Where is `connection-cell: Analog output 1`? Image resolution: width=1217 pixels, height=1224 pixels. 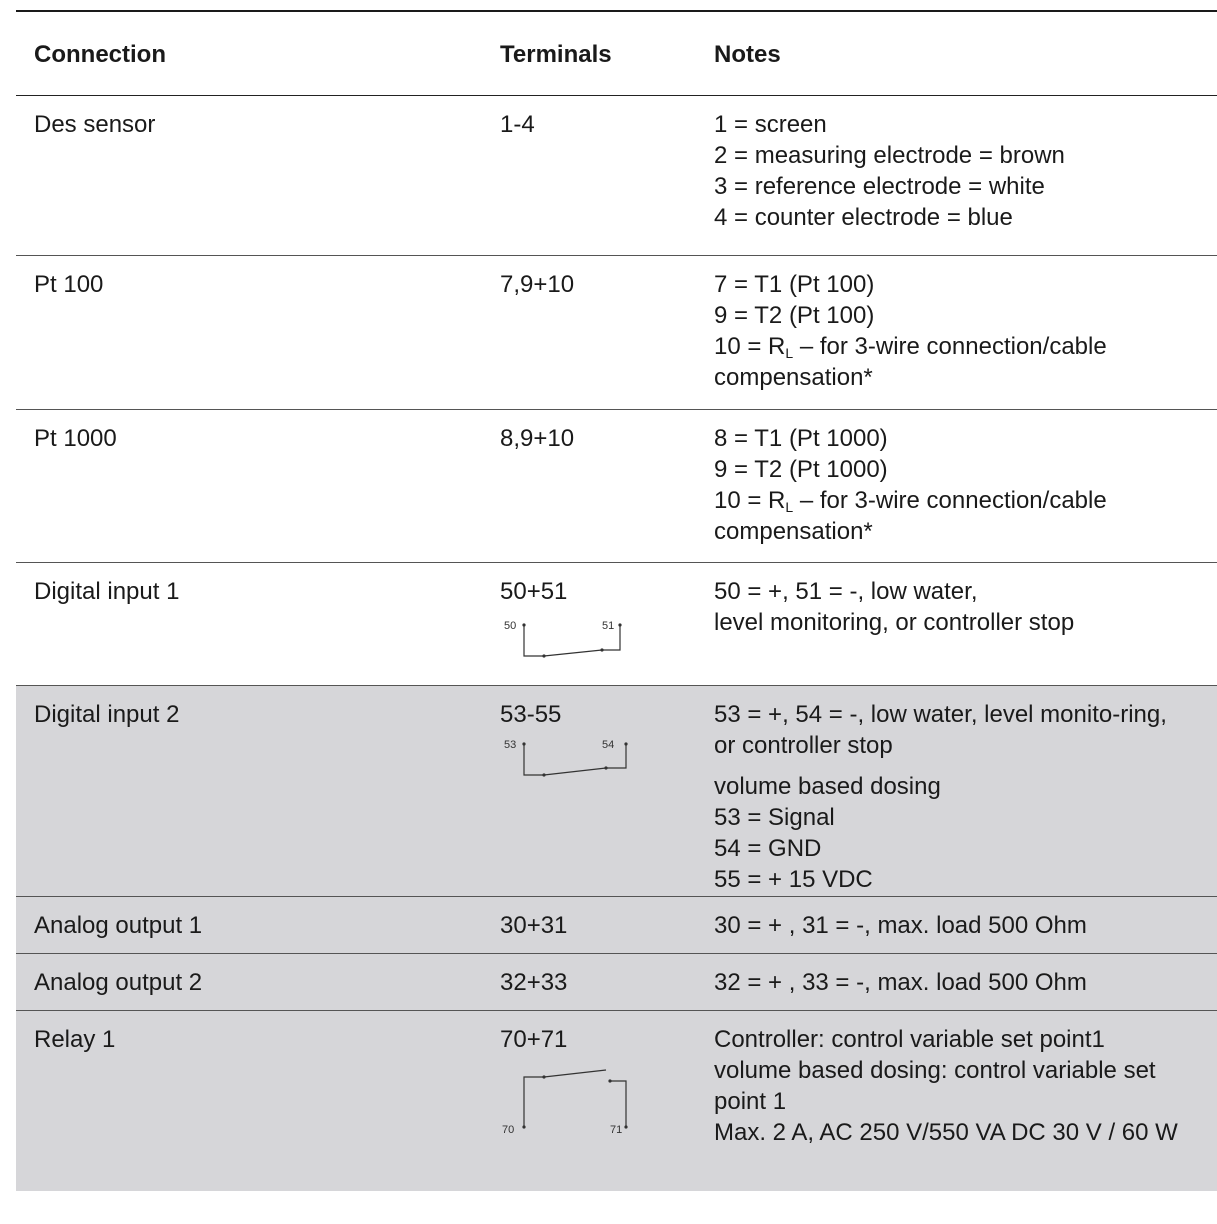 connection-cell: Analog output 1 is located at coordinates (118, 925).